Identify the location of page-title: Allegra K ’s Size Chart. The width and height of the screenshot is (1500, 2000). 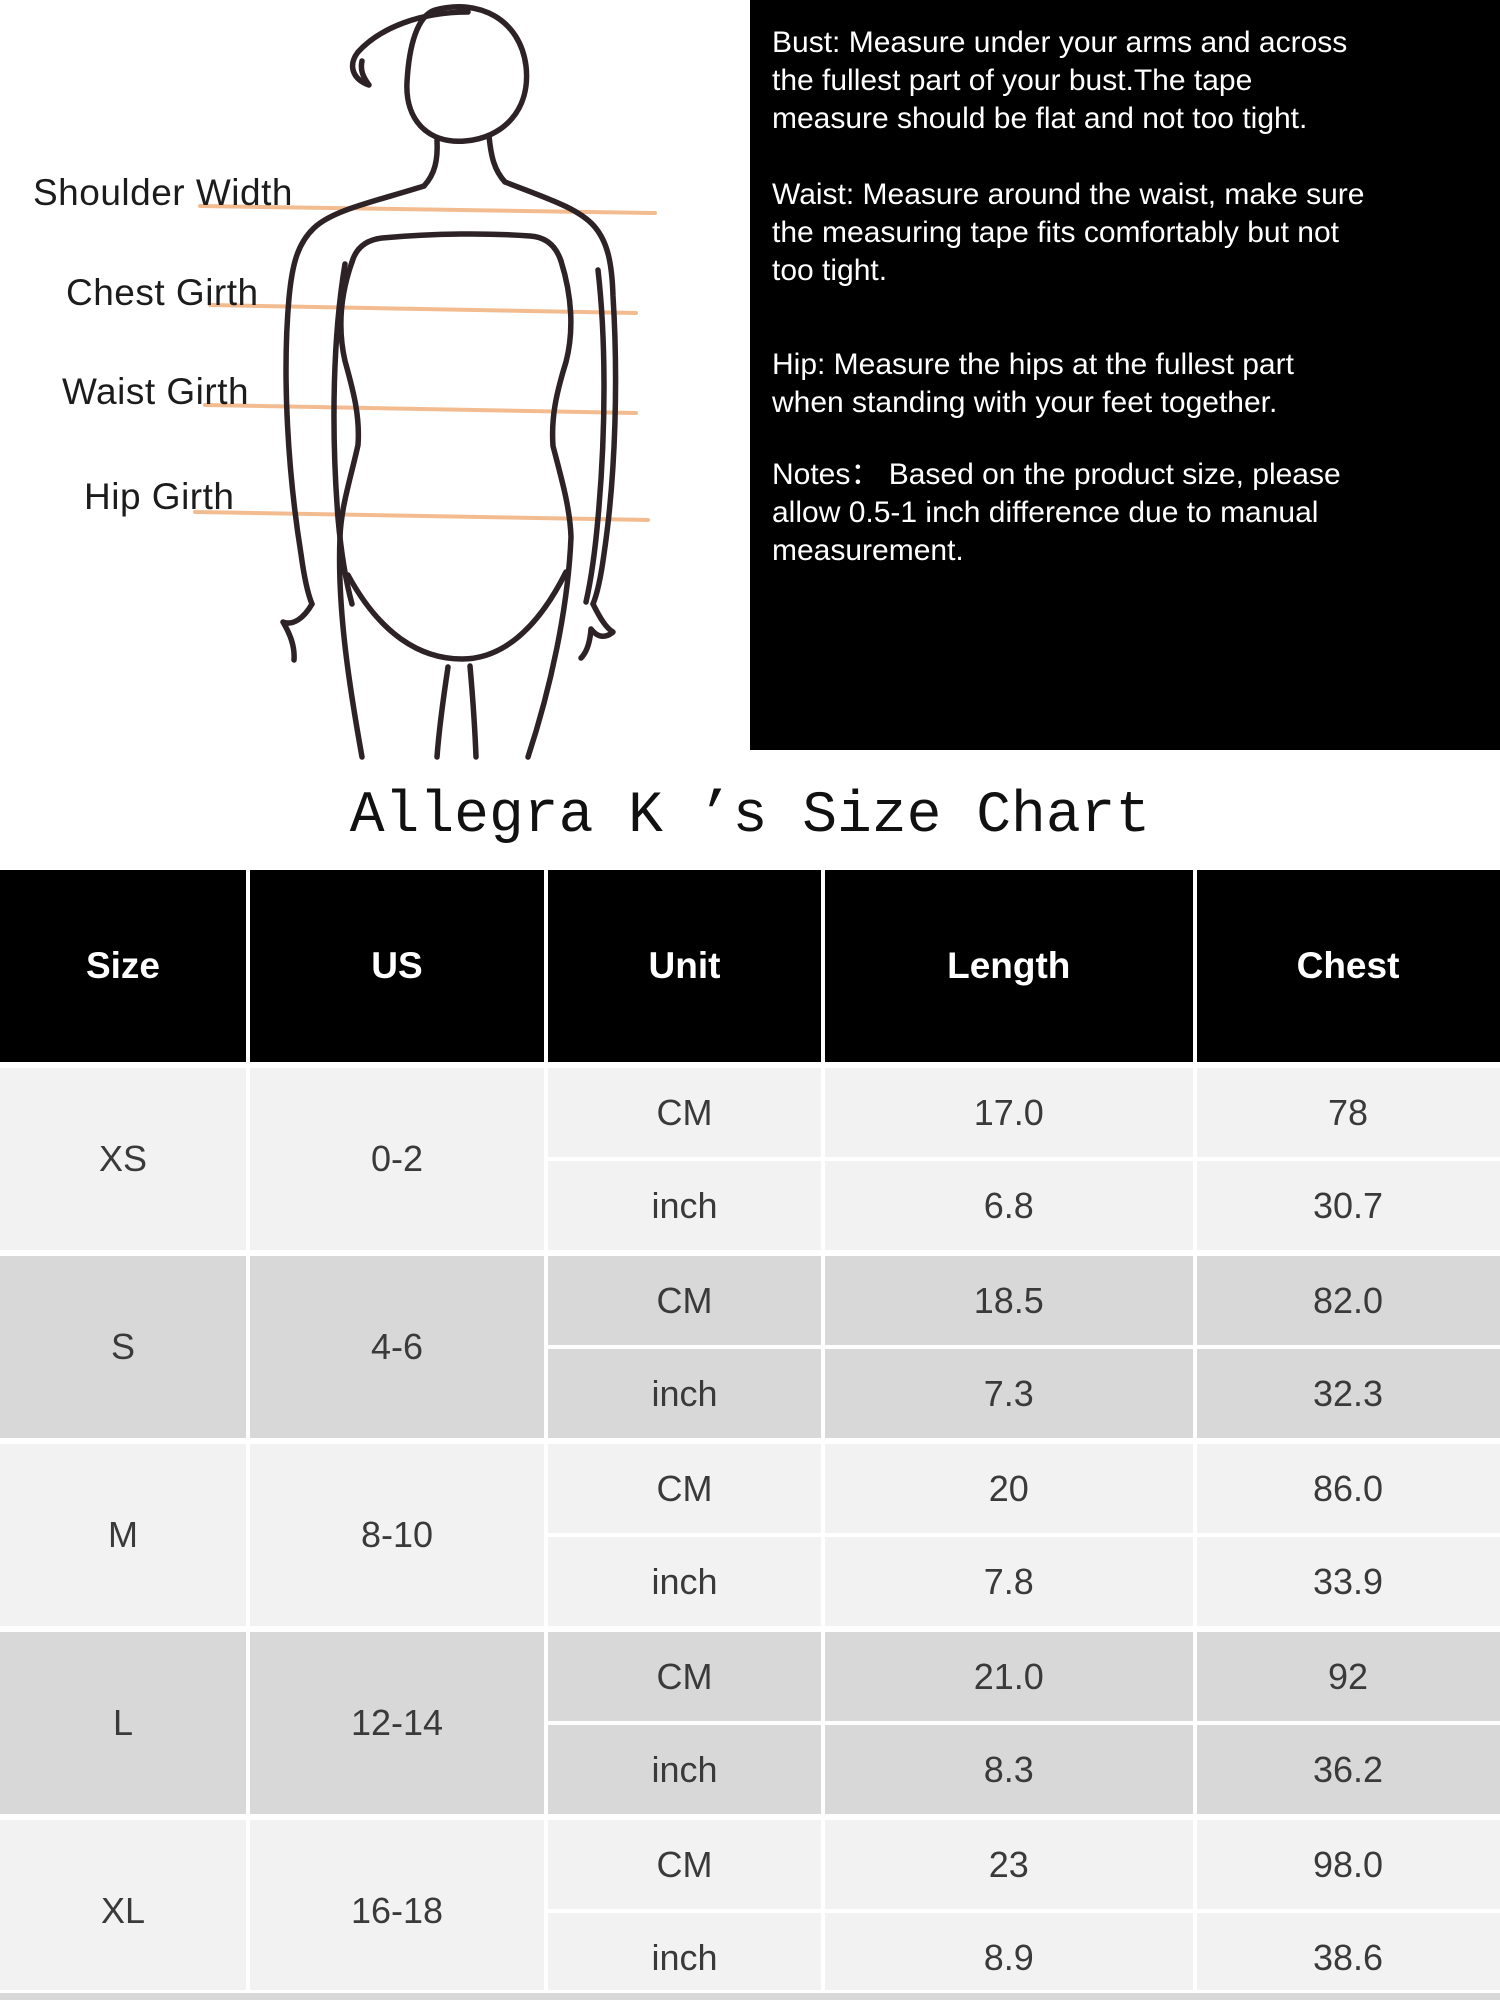
(750, 816).